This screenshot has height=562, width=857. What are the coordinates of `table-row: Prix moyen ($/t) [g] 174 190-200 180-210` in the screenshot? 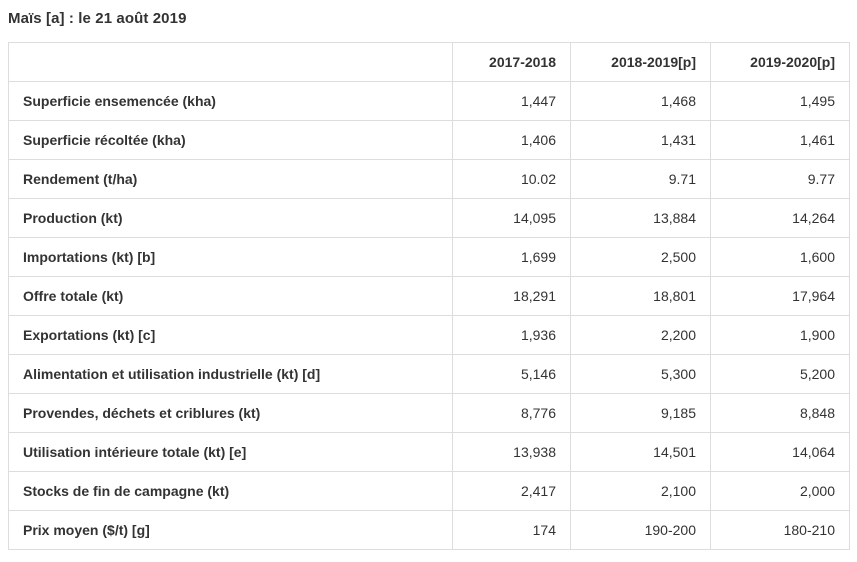 It's located at (429, 530).